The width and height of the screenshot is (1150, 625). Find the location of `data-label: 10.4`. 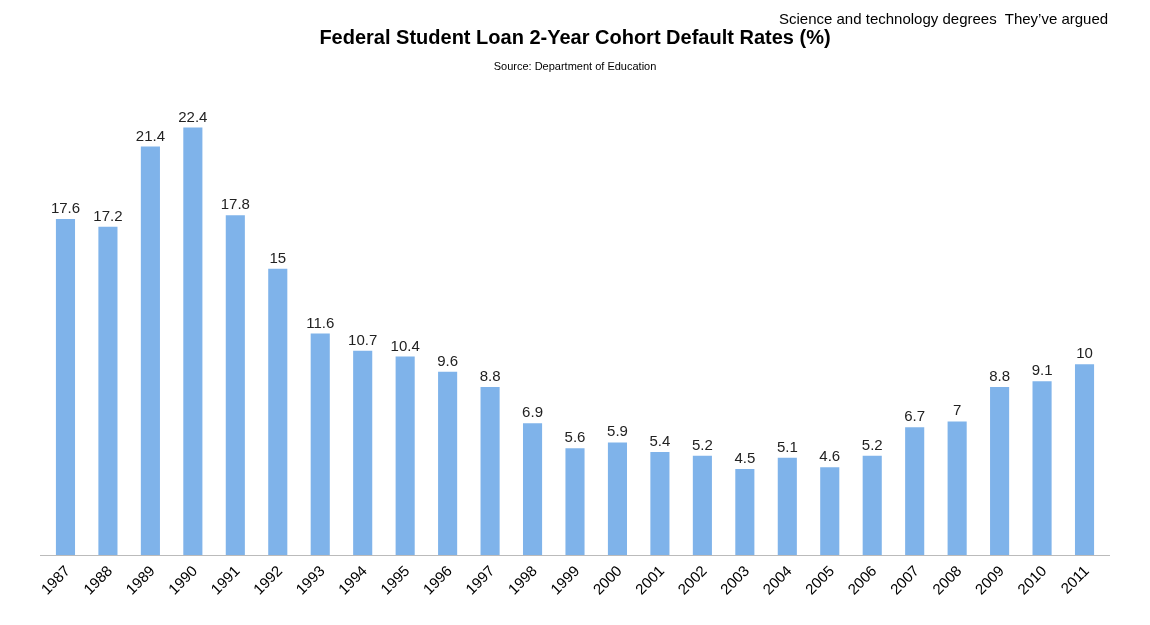

data-label: 10.4 is located at coordinates (405, 345).